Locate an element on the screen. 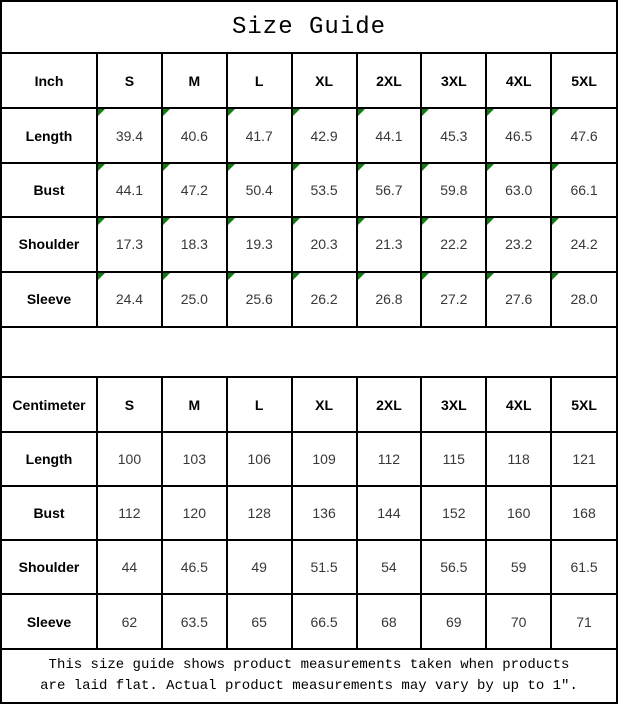  measure-value-cell: 21.3 is located at coordinates (389, 244).